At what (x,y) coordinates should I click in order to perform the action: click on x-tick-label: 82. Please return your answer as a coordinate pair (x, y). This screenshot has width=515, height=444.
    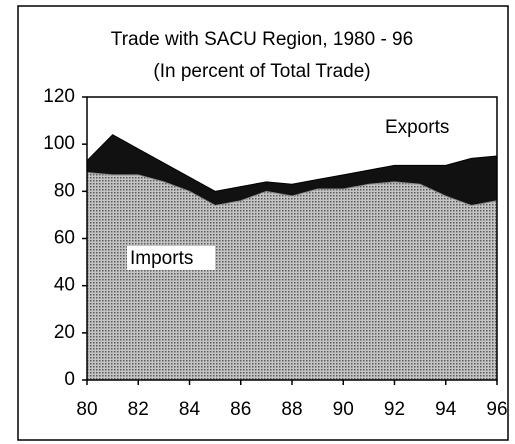
    Looking at the image, I should click on (138, 409).